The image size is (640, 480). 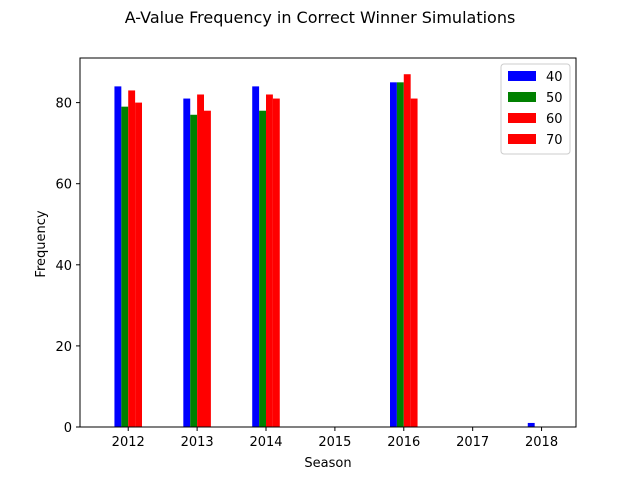 I want to click on bar-70-2013, so click(x=207, y=269).